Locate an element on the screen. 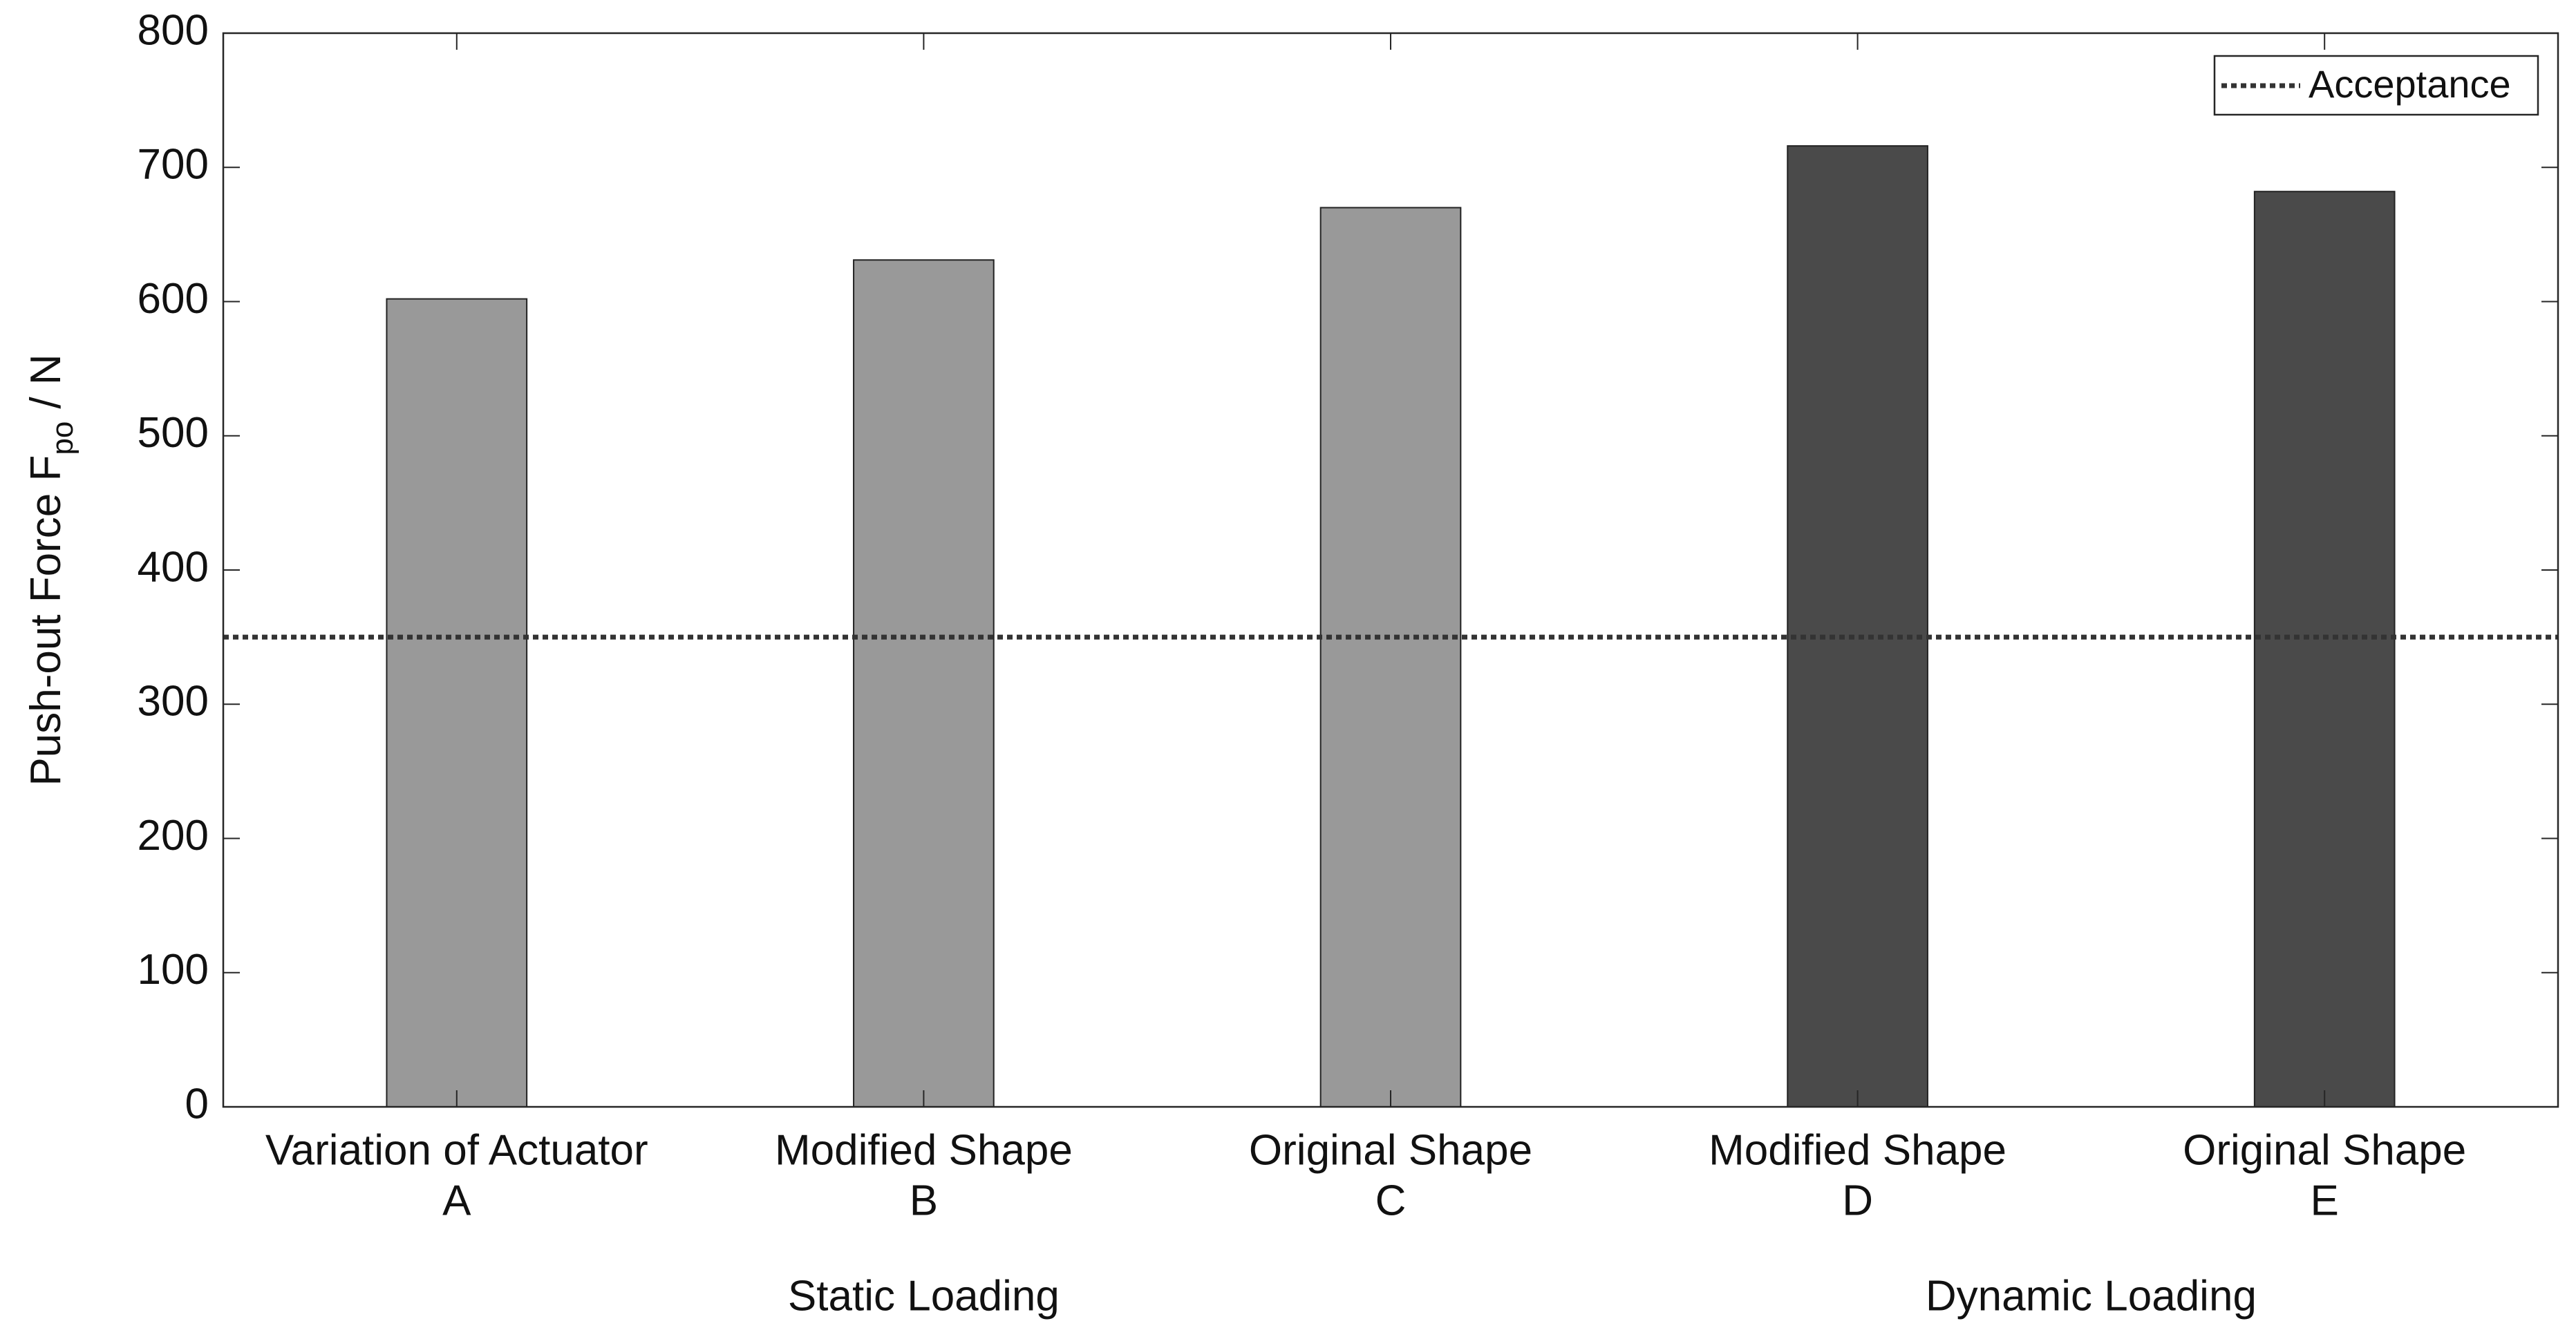  y-tick-label: 700 is located at coordinates (173, 165).